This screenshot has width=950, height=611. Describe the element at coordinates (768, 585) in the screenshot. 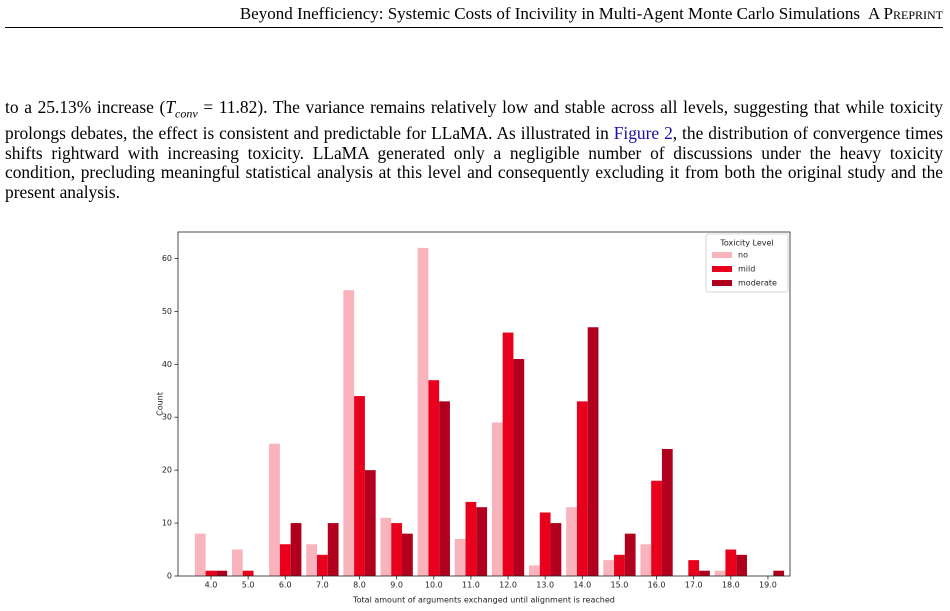

I see `x-tick-label: 19.0` at that location.